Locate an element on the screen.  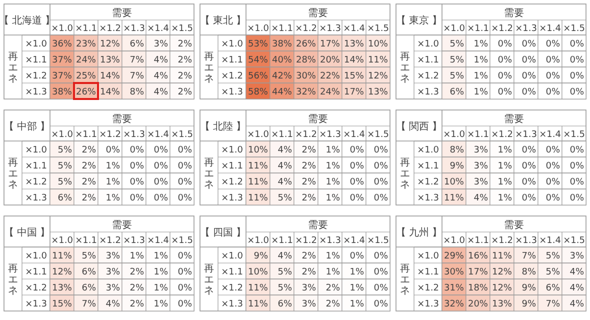
data-label: 11% is located at coordinates (258, 289).